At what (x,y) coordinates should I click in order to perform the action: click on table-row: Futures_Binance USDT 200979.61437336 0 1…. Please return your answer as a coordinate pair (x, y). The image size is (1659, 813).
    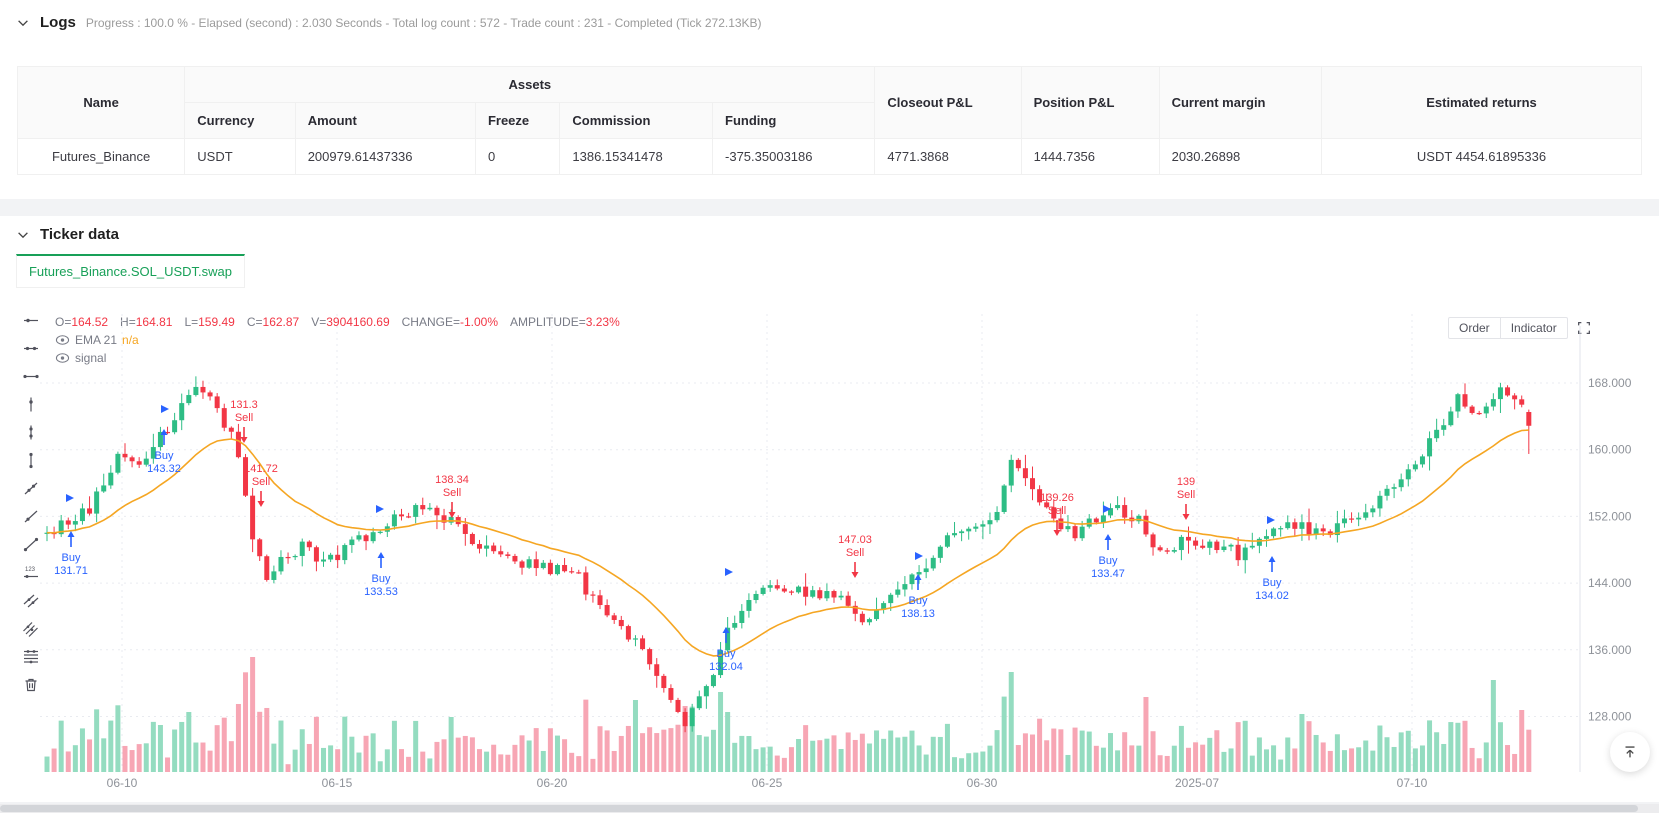
    Looking at the image, I should click on (829, 156).